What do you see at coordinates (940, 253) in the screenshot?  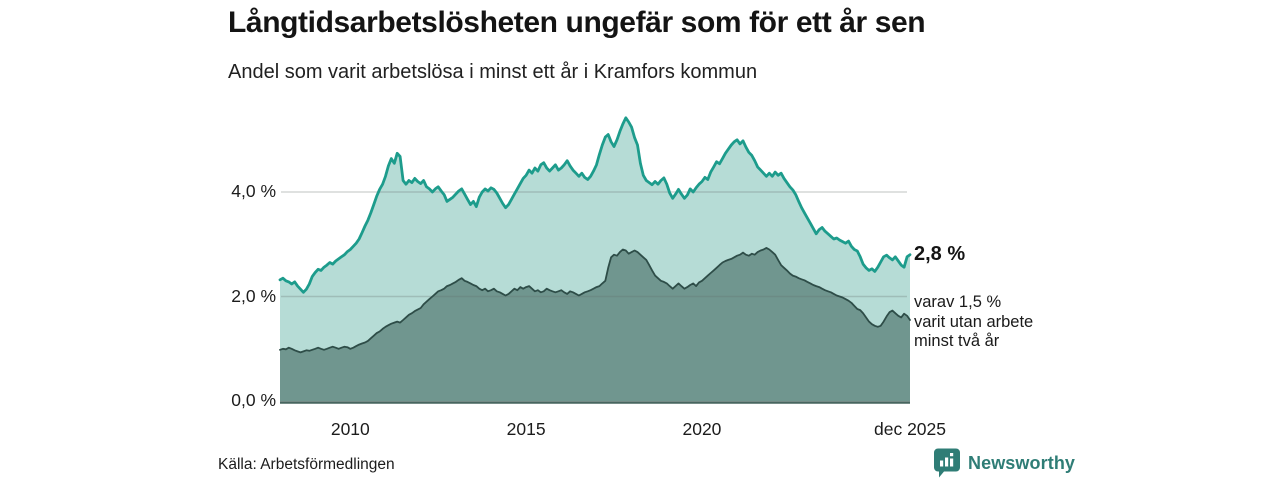 I see `end-value-total: 2,8 %` at bounding box center [940, 253].